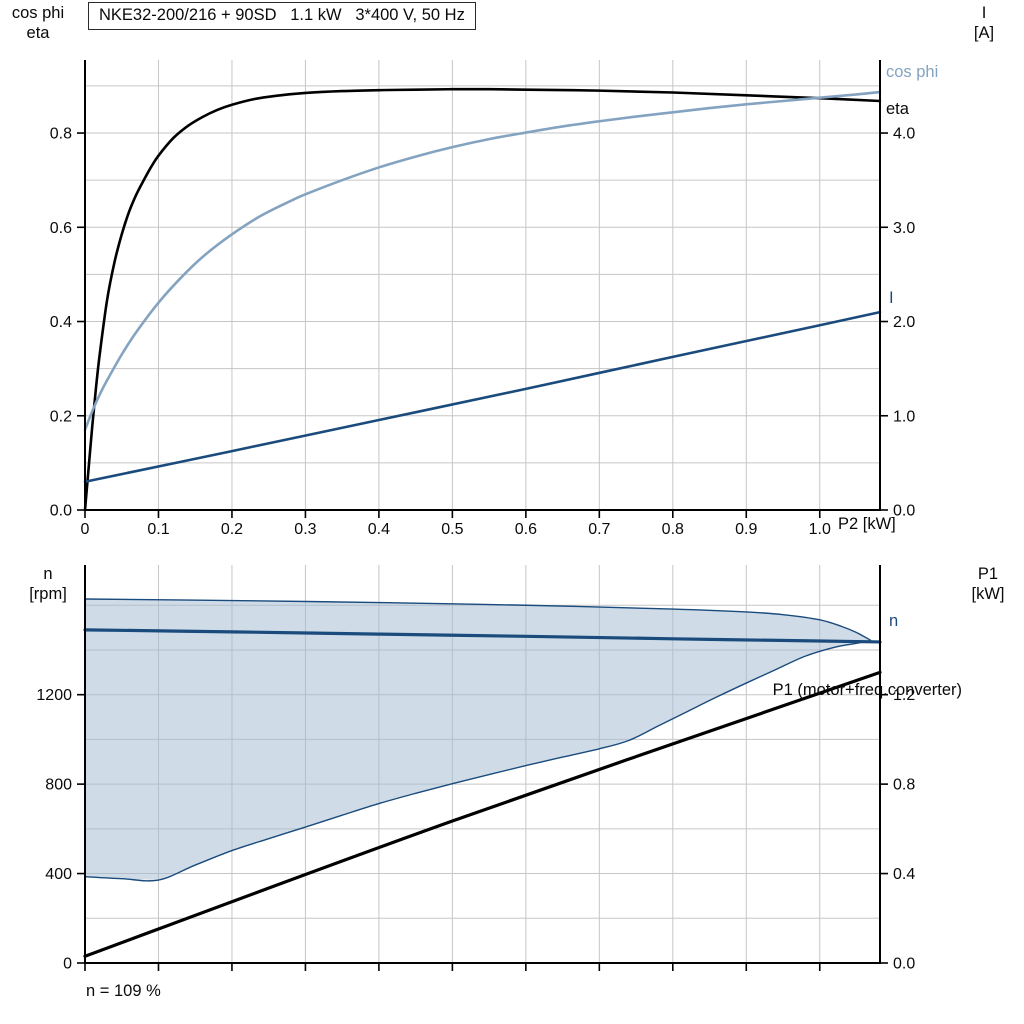 This screenshot has width=1024, height=1024. I want to click on y-left-tick-label: 0.4, so click(61, 322).